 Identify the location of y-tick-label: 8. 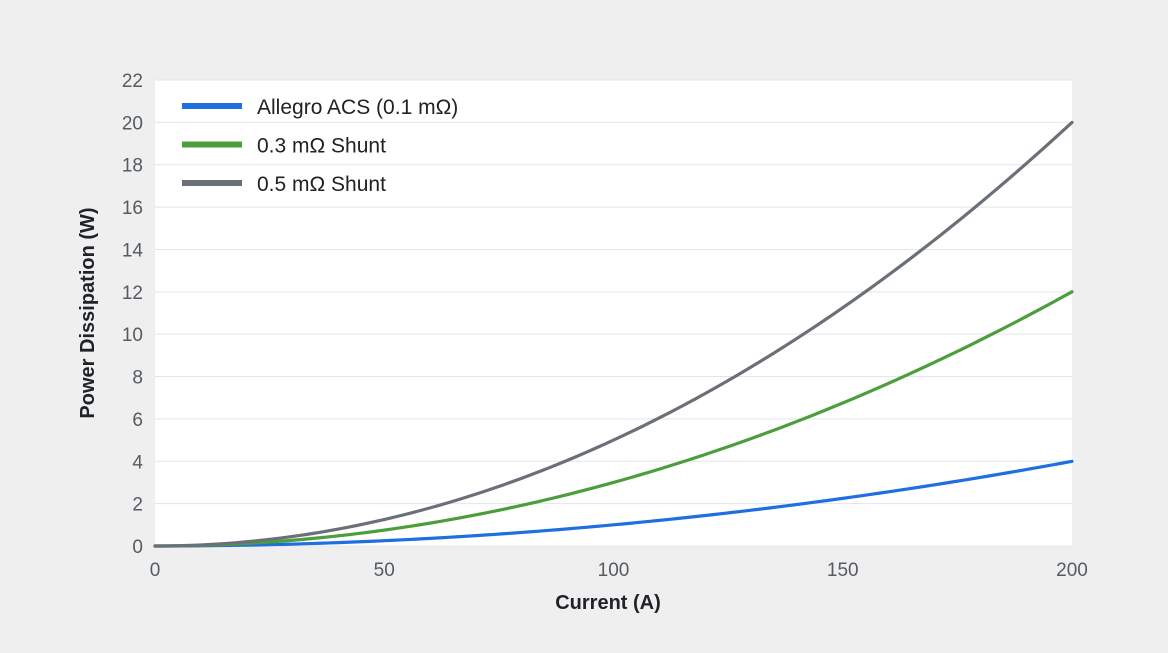
(137, 378).